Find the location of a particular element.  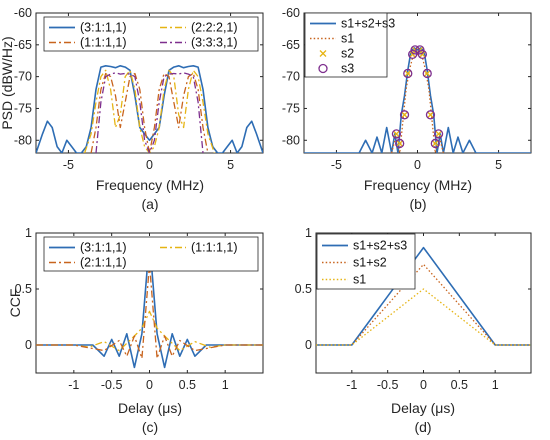

panel-a-ylabel: PSD (dBW/Hz) is located at coordinates (7, 82).